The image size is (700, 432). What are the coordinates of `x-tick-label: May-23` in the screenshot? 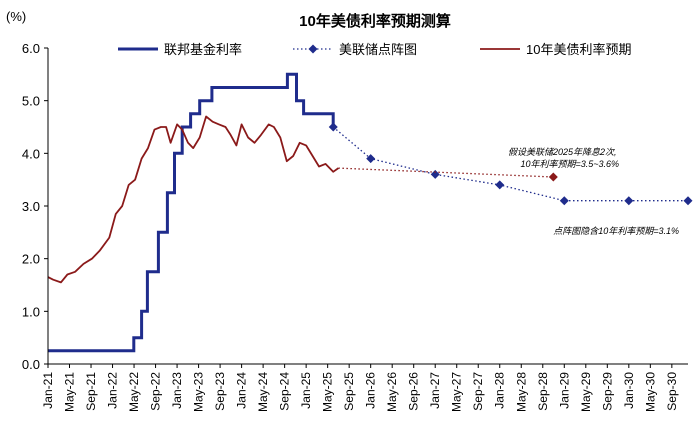 It's located at (199, 392).